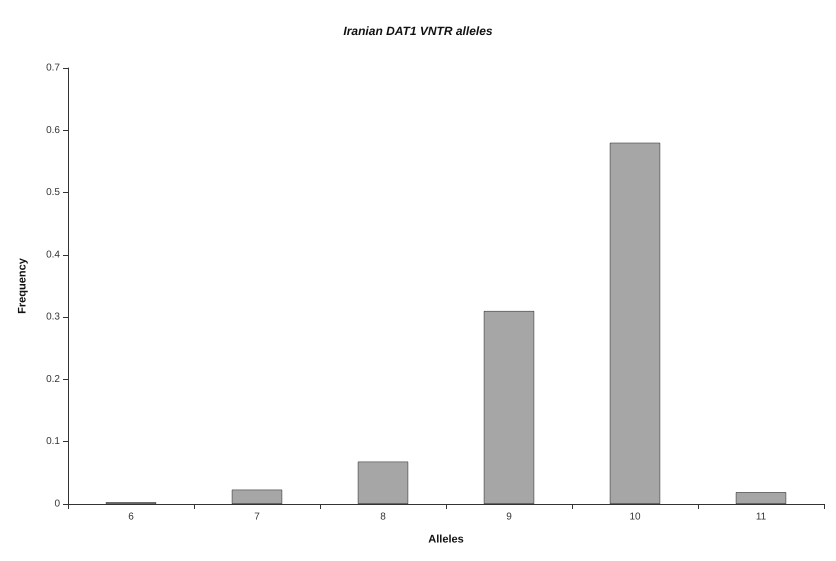 This screenshot has width=836, height=561. What do you see at coordinates (418, 31) in the screenshot?
I see `chart-title: Iranian DAT1 VNTR alleles` at bounding box center [418, 31].